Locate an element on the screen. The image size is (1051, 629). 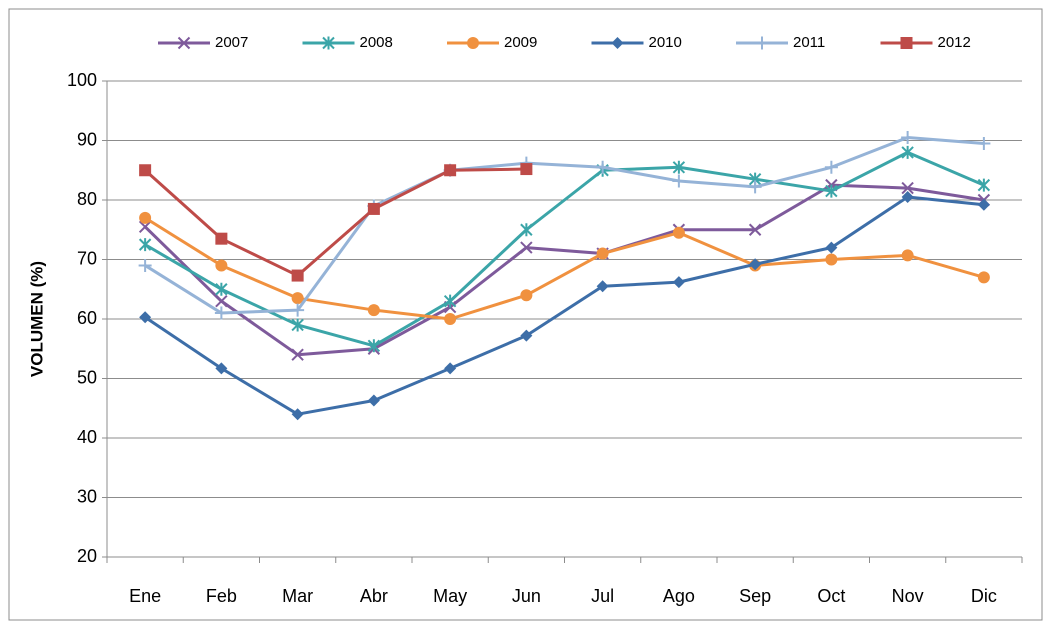
legend-label: 2010 is located at coordinates (665, 42).